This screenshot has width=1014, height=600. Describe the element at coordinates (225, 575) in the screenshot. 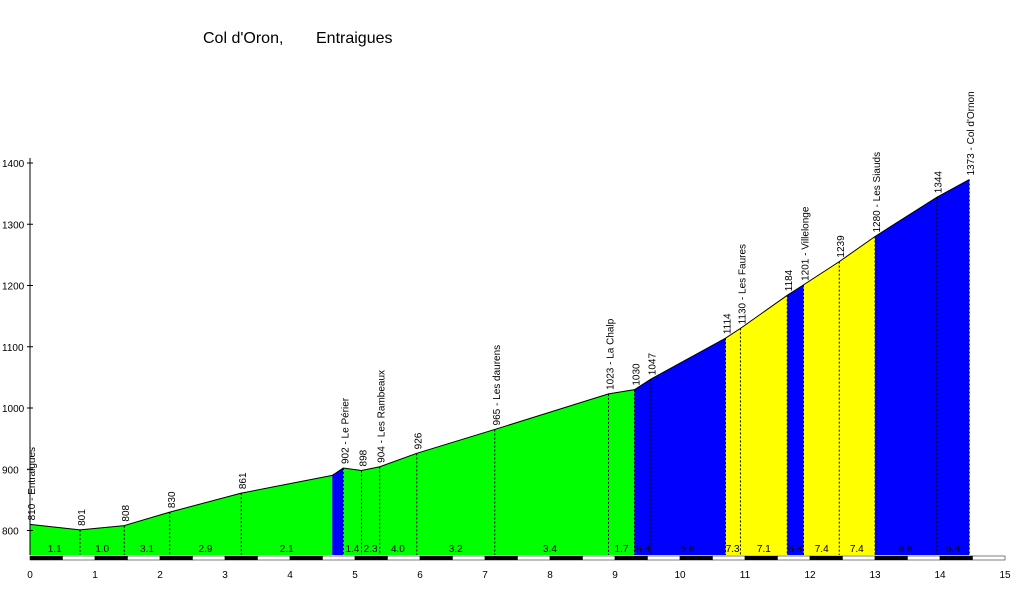

I see `x-tick-label-3: 3` at that location.